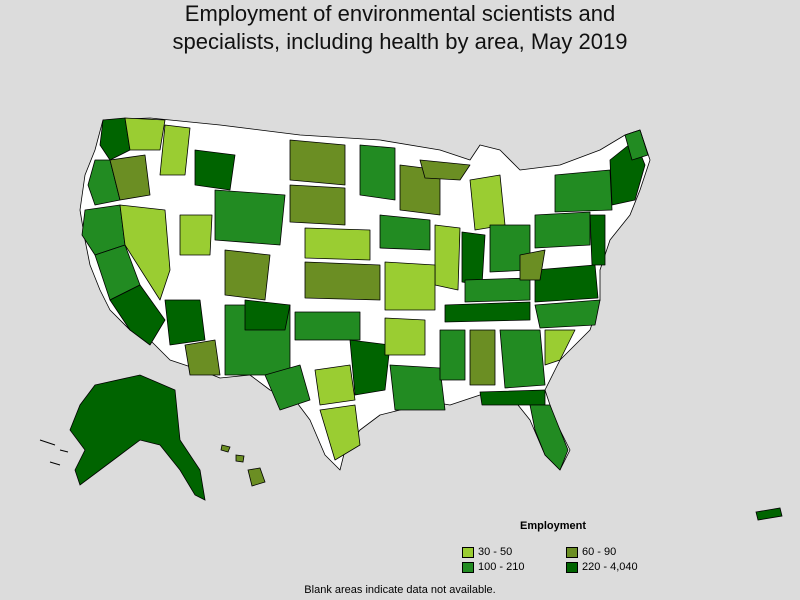 The width and height of the screenshot is (800, 600). I want to click on region-ny, so click(583, 191).